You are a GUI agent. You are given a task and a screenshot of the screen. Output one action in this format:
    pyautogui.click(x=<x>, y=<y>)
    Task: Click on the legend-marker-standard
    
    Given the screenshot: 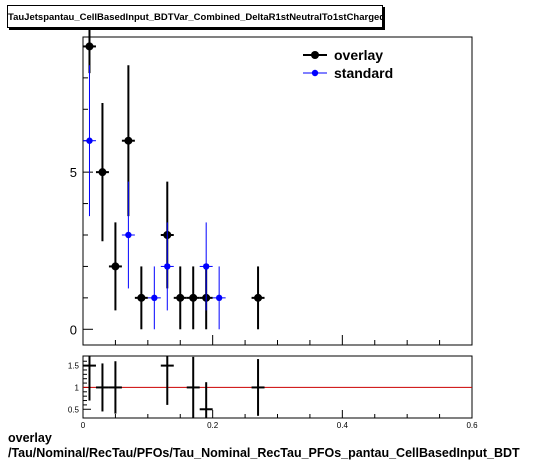 What is the action you would take?
    pyautogui.click(x=315, y=73)
    